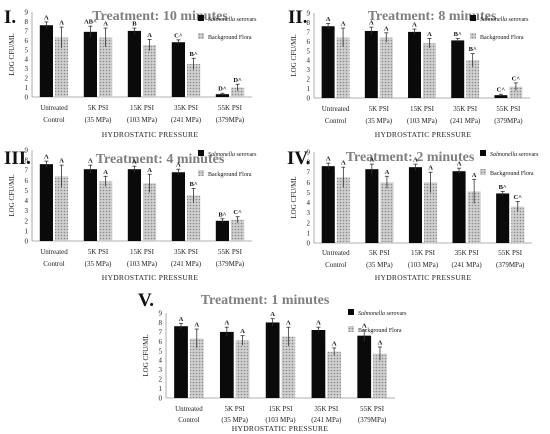  What do you see at coordinates (432, 16) in the screenshot?
I see `panel-title: Treatment: 8 minutes` at bounding box center [432, 16].